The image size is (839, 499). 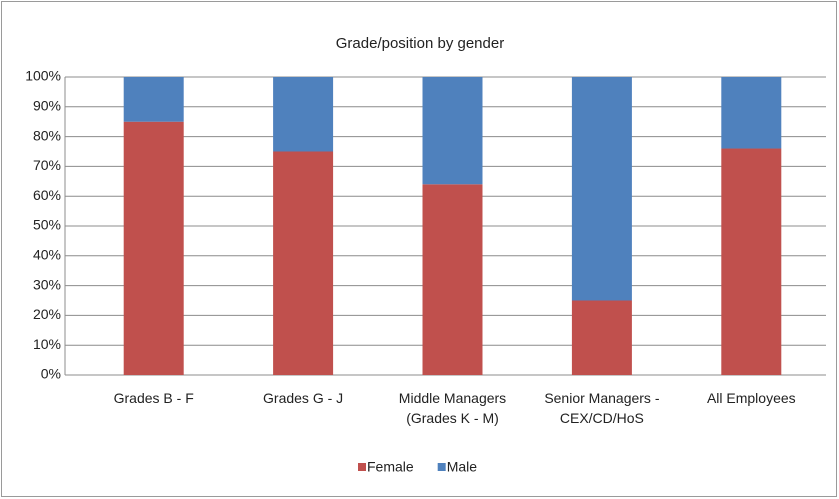 I want to click on y-tick-label: 0%, so click(x=51, y=374).